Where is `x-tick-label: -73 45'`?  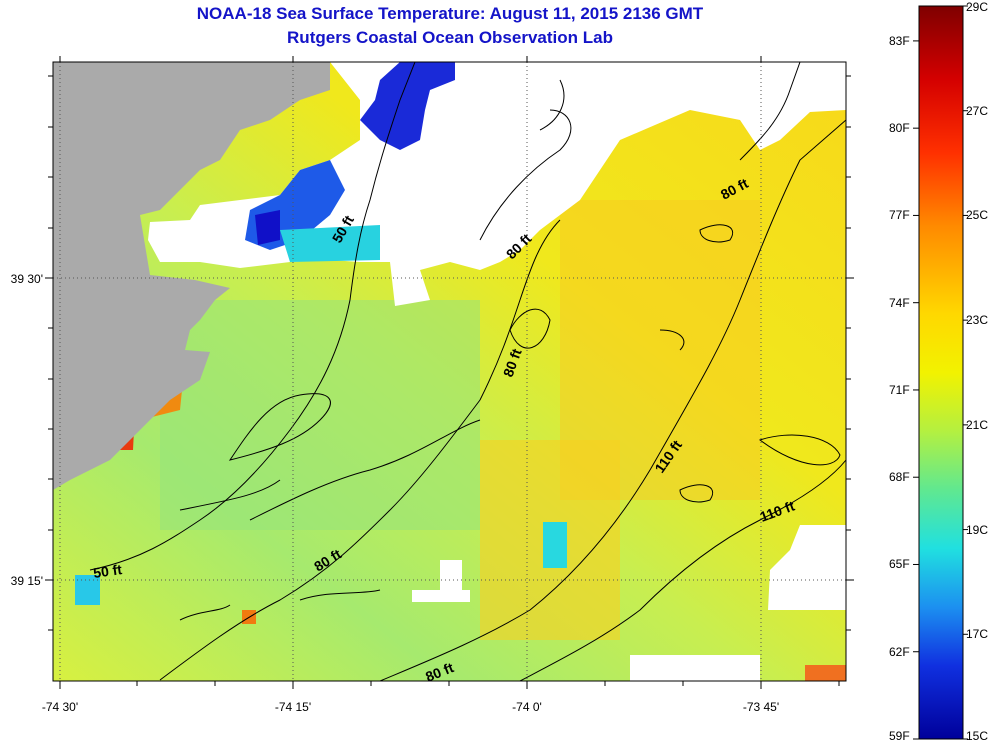
x-tick-label: -73 45' is located at coordinates (761, 707).